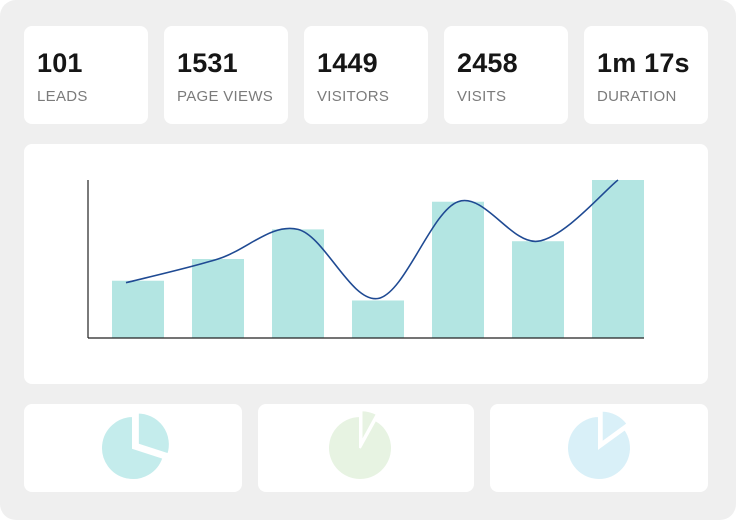  Describe the element at coordinates (637, 96) in the screenshot. I see `stat-label: DURATION` at that location.